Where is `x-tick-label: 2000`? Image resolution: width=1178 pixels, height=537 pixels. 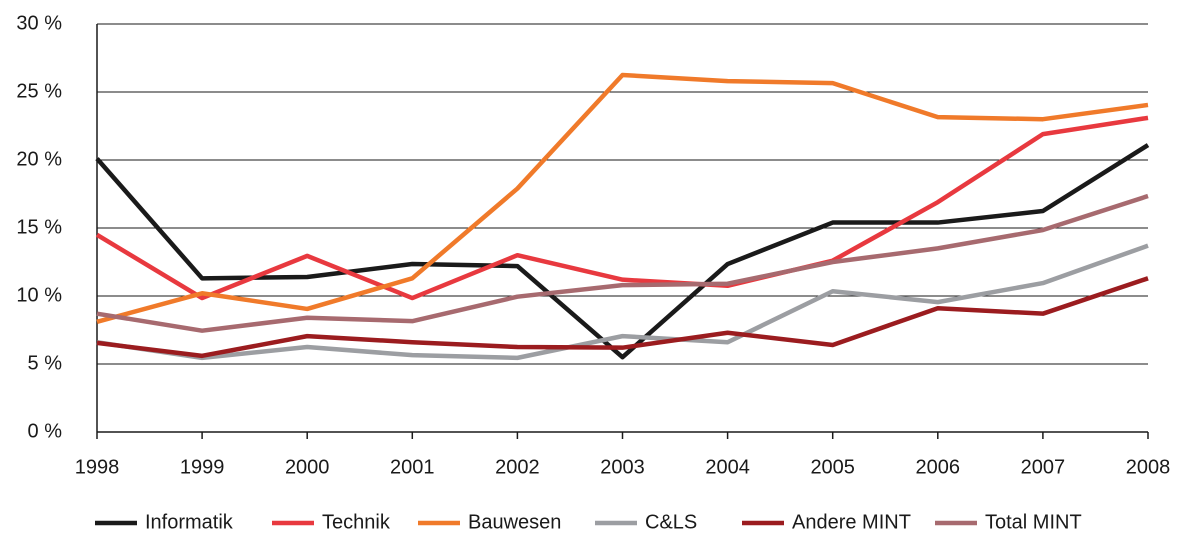
x-tick-label: 2000 is located at coordinates (307, 467).